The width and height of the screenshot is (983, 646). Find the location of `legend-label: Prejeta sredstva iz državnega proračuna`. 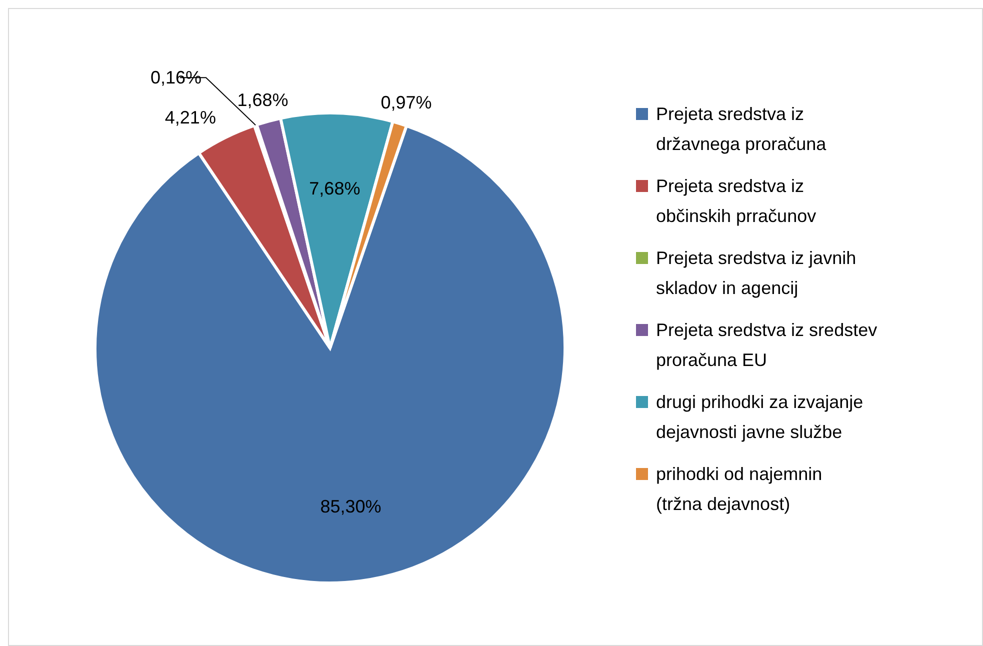

legend-label: Prejeta sredstva iz državnega proračuna is located at coordinates (742, 129).